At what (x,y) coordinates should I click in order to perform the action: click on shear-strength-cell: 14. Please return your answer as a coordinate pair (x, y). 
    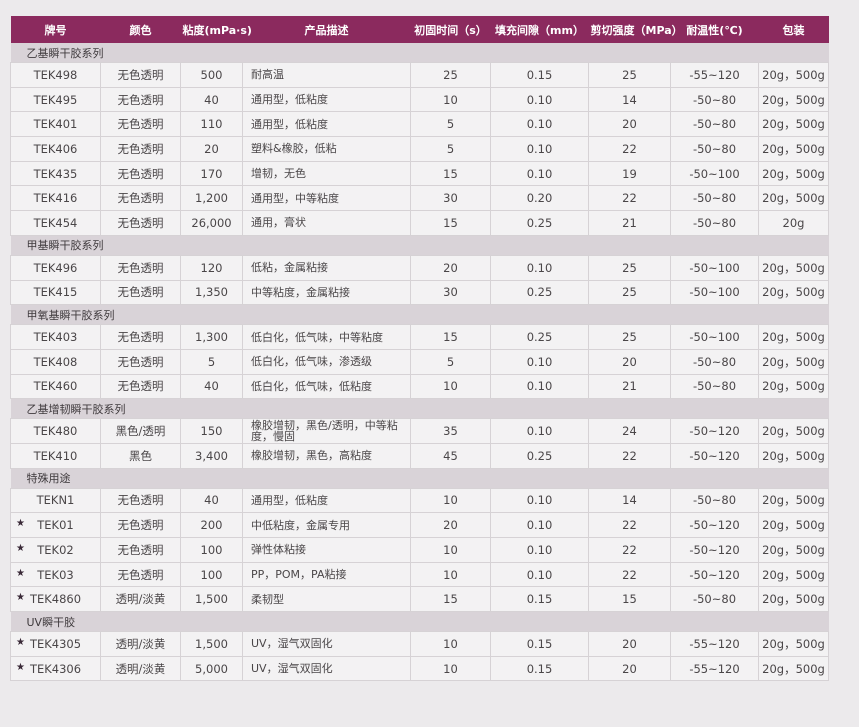
    Looking at the image, I should click on (629, 500).